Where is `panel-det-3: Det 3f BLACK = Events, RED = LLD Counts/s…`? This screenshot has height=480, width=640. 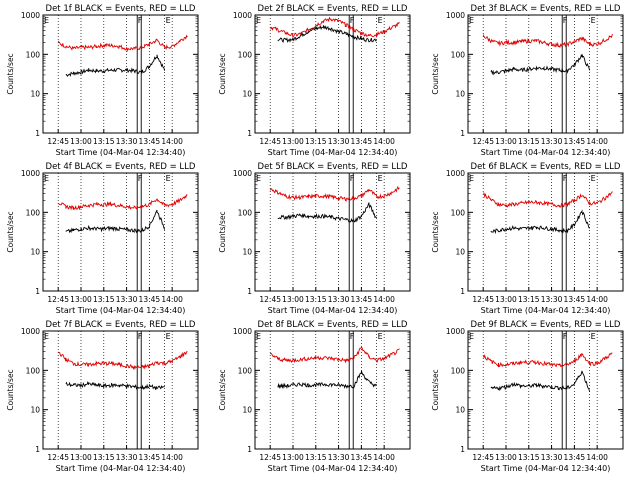
panel-det-3: Det 3f BLACK = Events, RED = LLD Counts/s… is located at coordinates (527, 80).